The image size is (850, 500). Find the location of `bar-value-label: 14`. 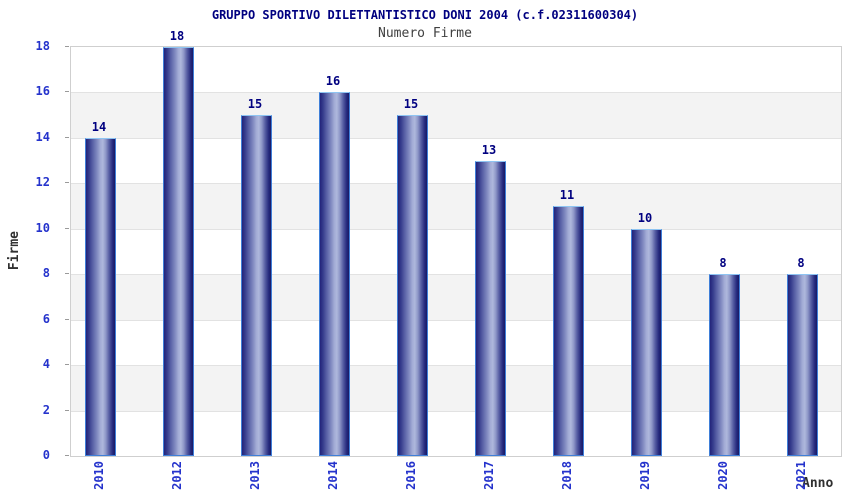

bar-value-label: 14 is located at coordinates (99, 126).